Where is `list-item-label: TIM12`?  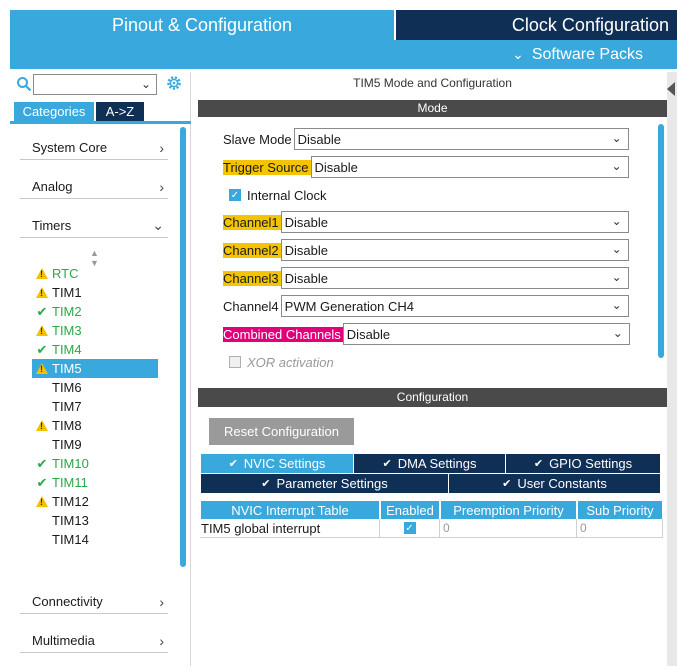
list-item-label: TIM12 is located at coordinates (70, 501).